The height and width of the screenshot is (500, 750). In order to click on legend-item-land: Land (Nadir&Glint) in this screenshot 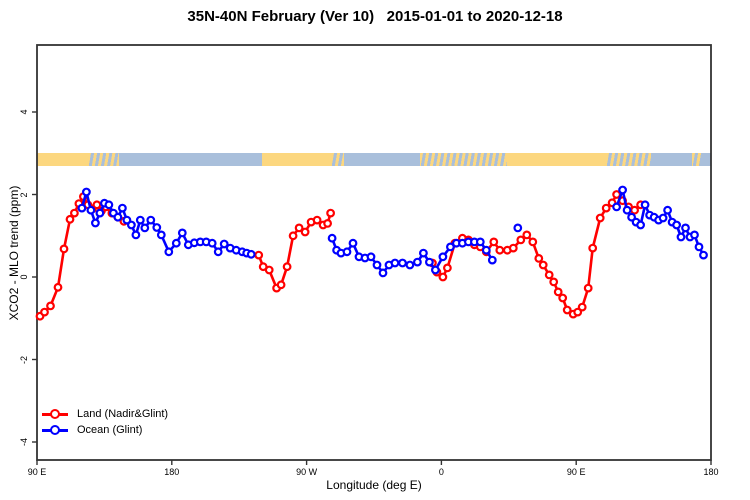, I will do `click(105, 414)`.